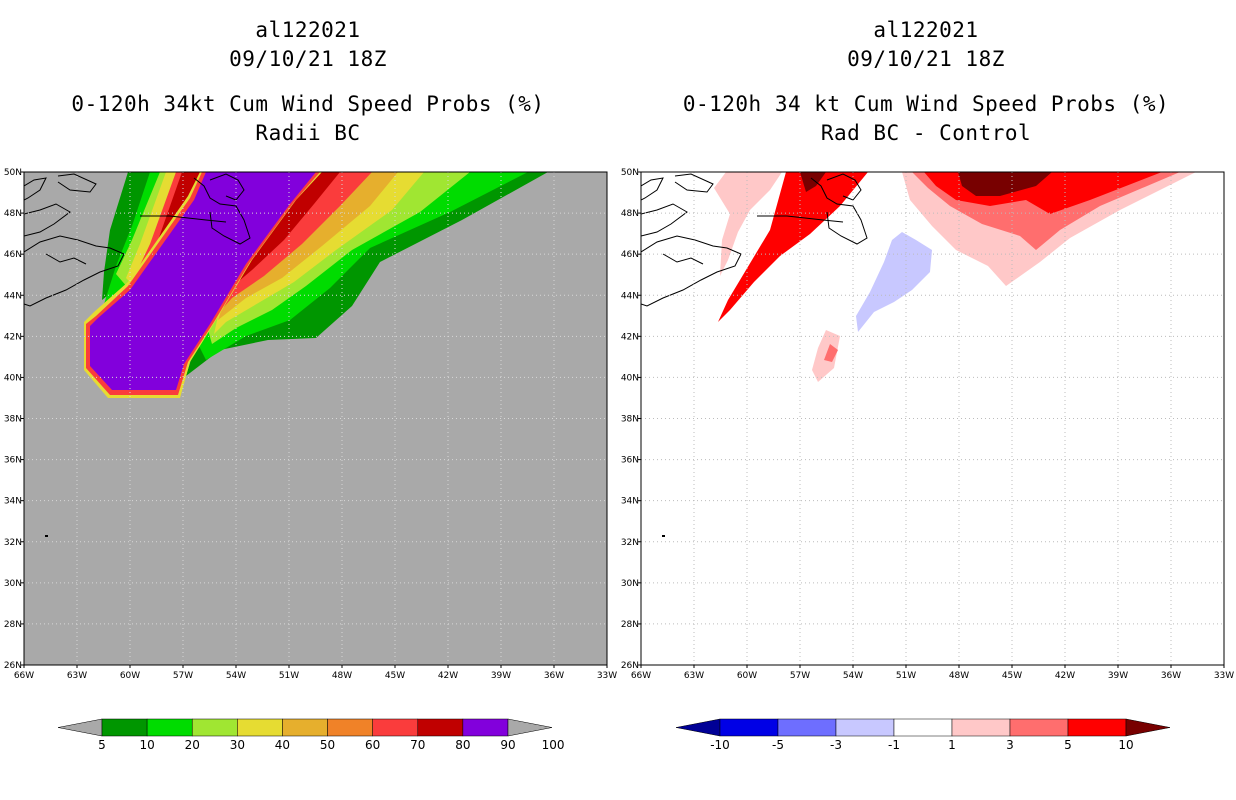 This screenshot has width=1236, height=800. I want to click on right-y-tick-label: 36N, so click(630, 461).